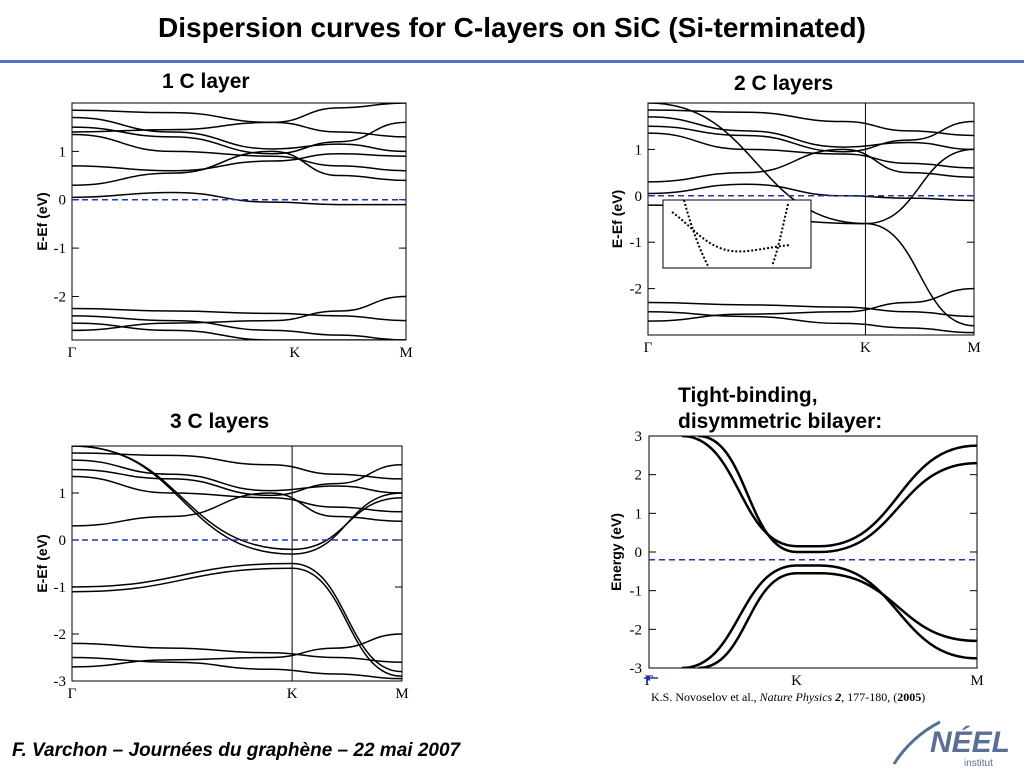 This screenshot has height=768, width=1024. I want to click on panel-title-1-layer: 1 C layer, so click(206, 81).